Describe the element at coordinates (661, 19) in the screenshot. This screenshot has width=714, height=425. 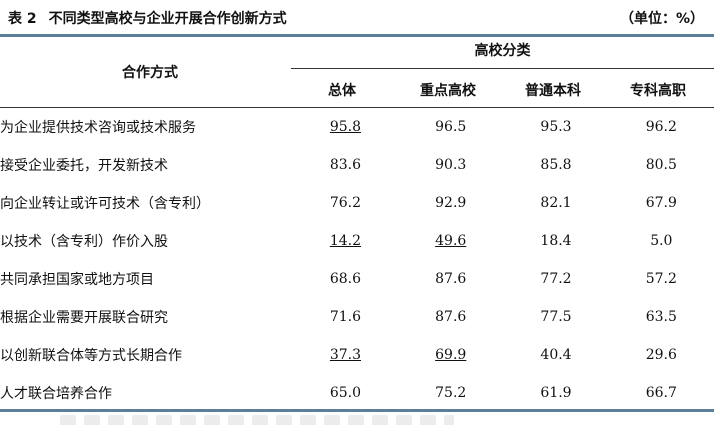
I see `table-unit: （单位：%）` at that location.